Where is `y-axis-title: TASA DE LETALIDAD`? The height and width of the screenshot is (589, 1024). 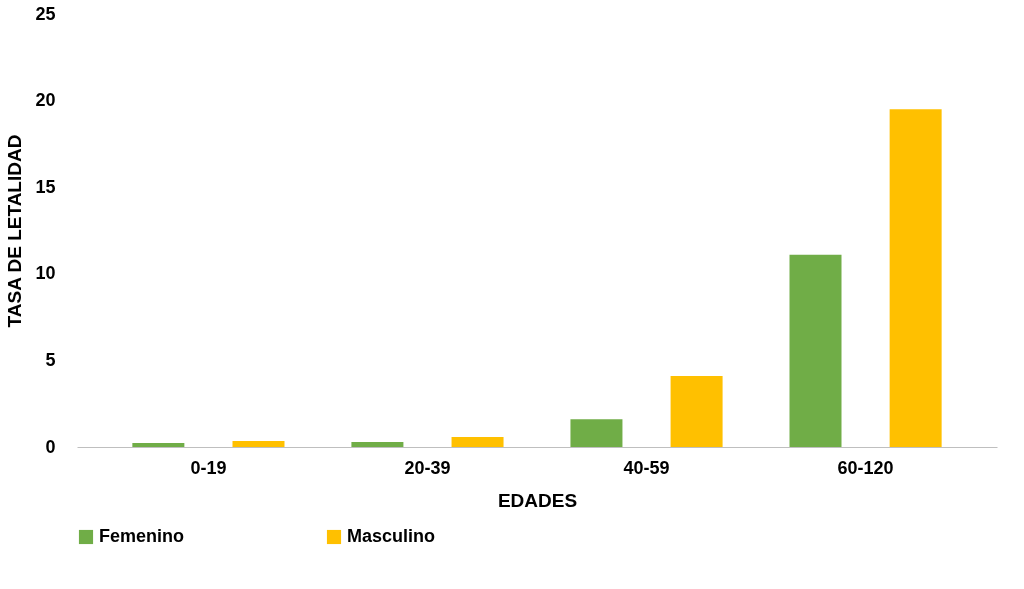
y-axis-title: TASA DE LETALIDAD is located at coordinates (15, 231).